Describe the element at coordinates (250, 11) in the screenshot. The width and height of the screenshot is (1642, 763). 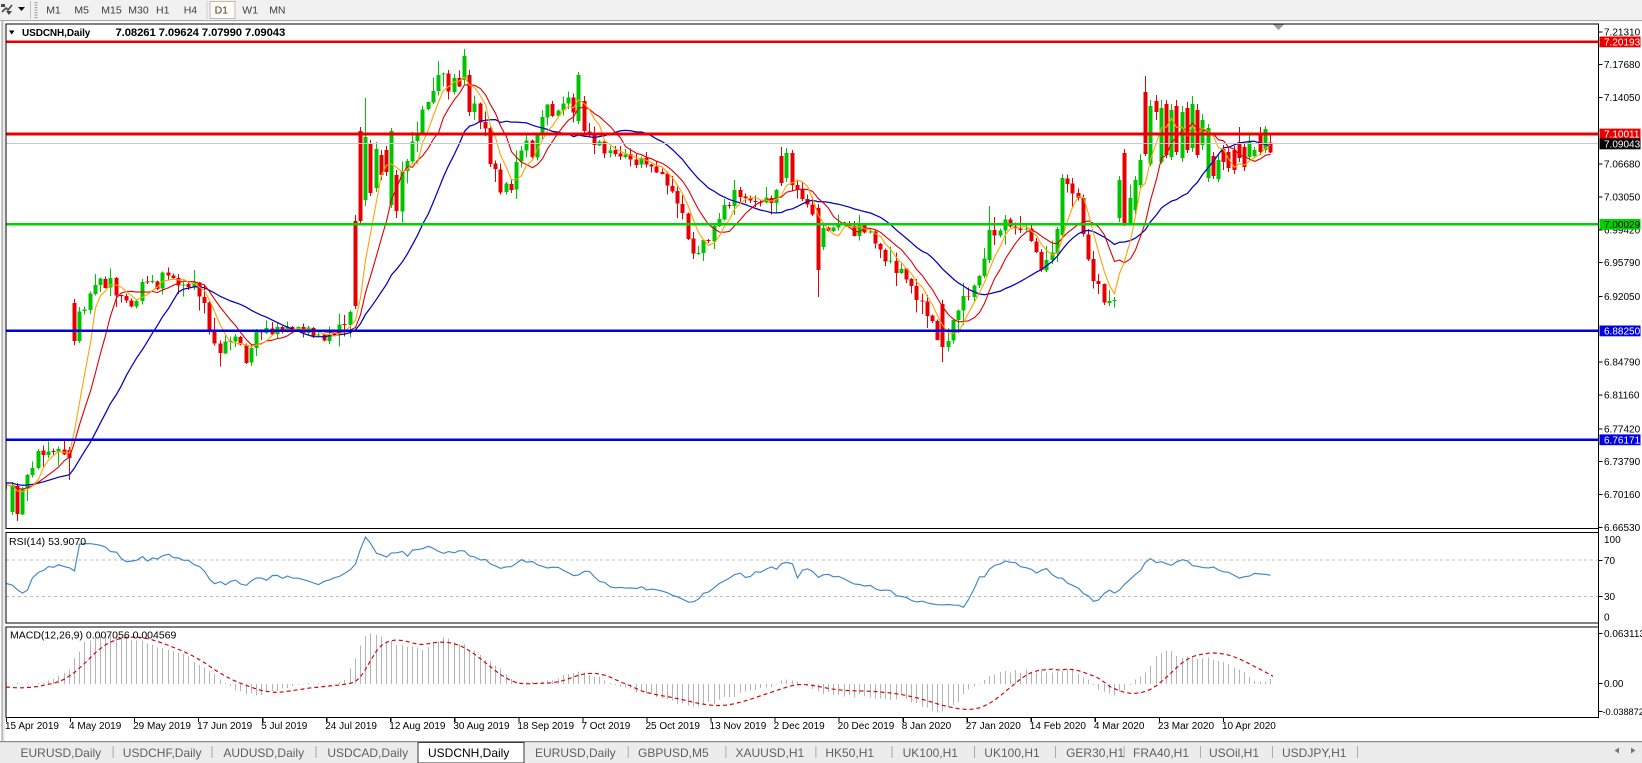
I see `svg-text: W1` at that location.